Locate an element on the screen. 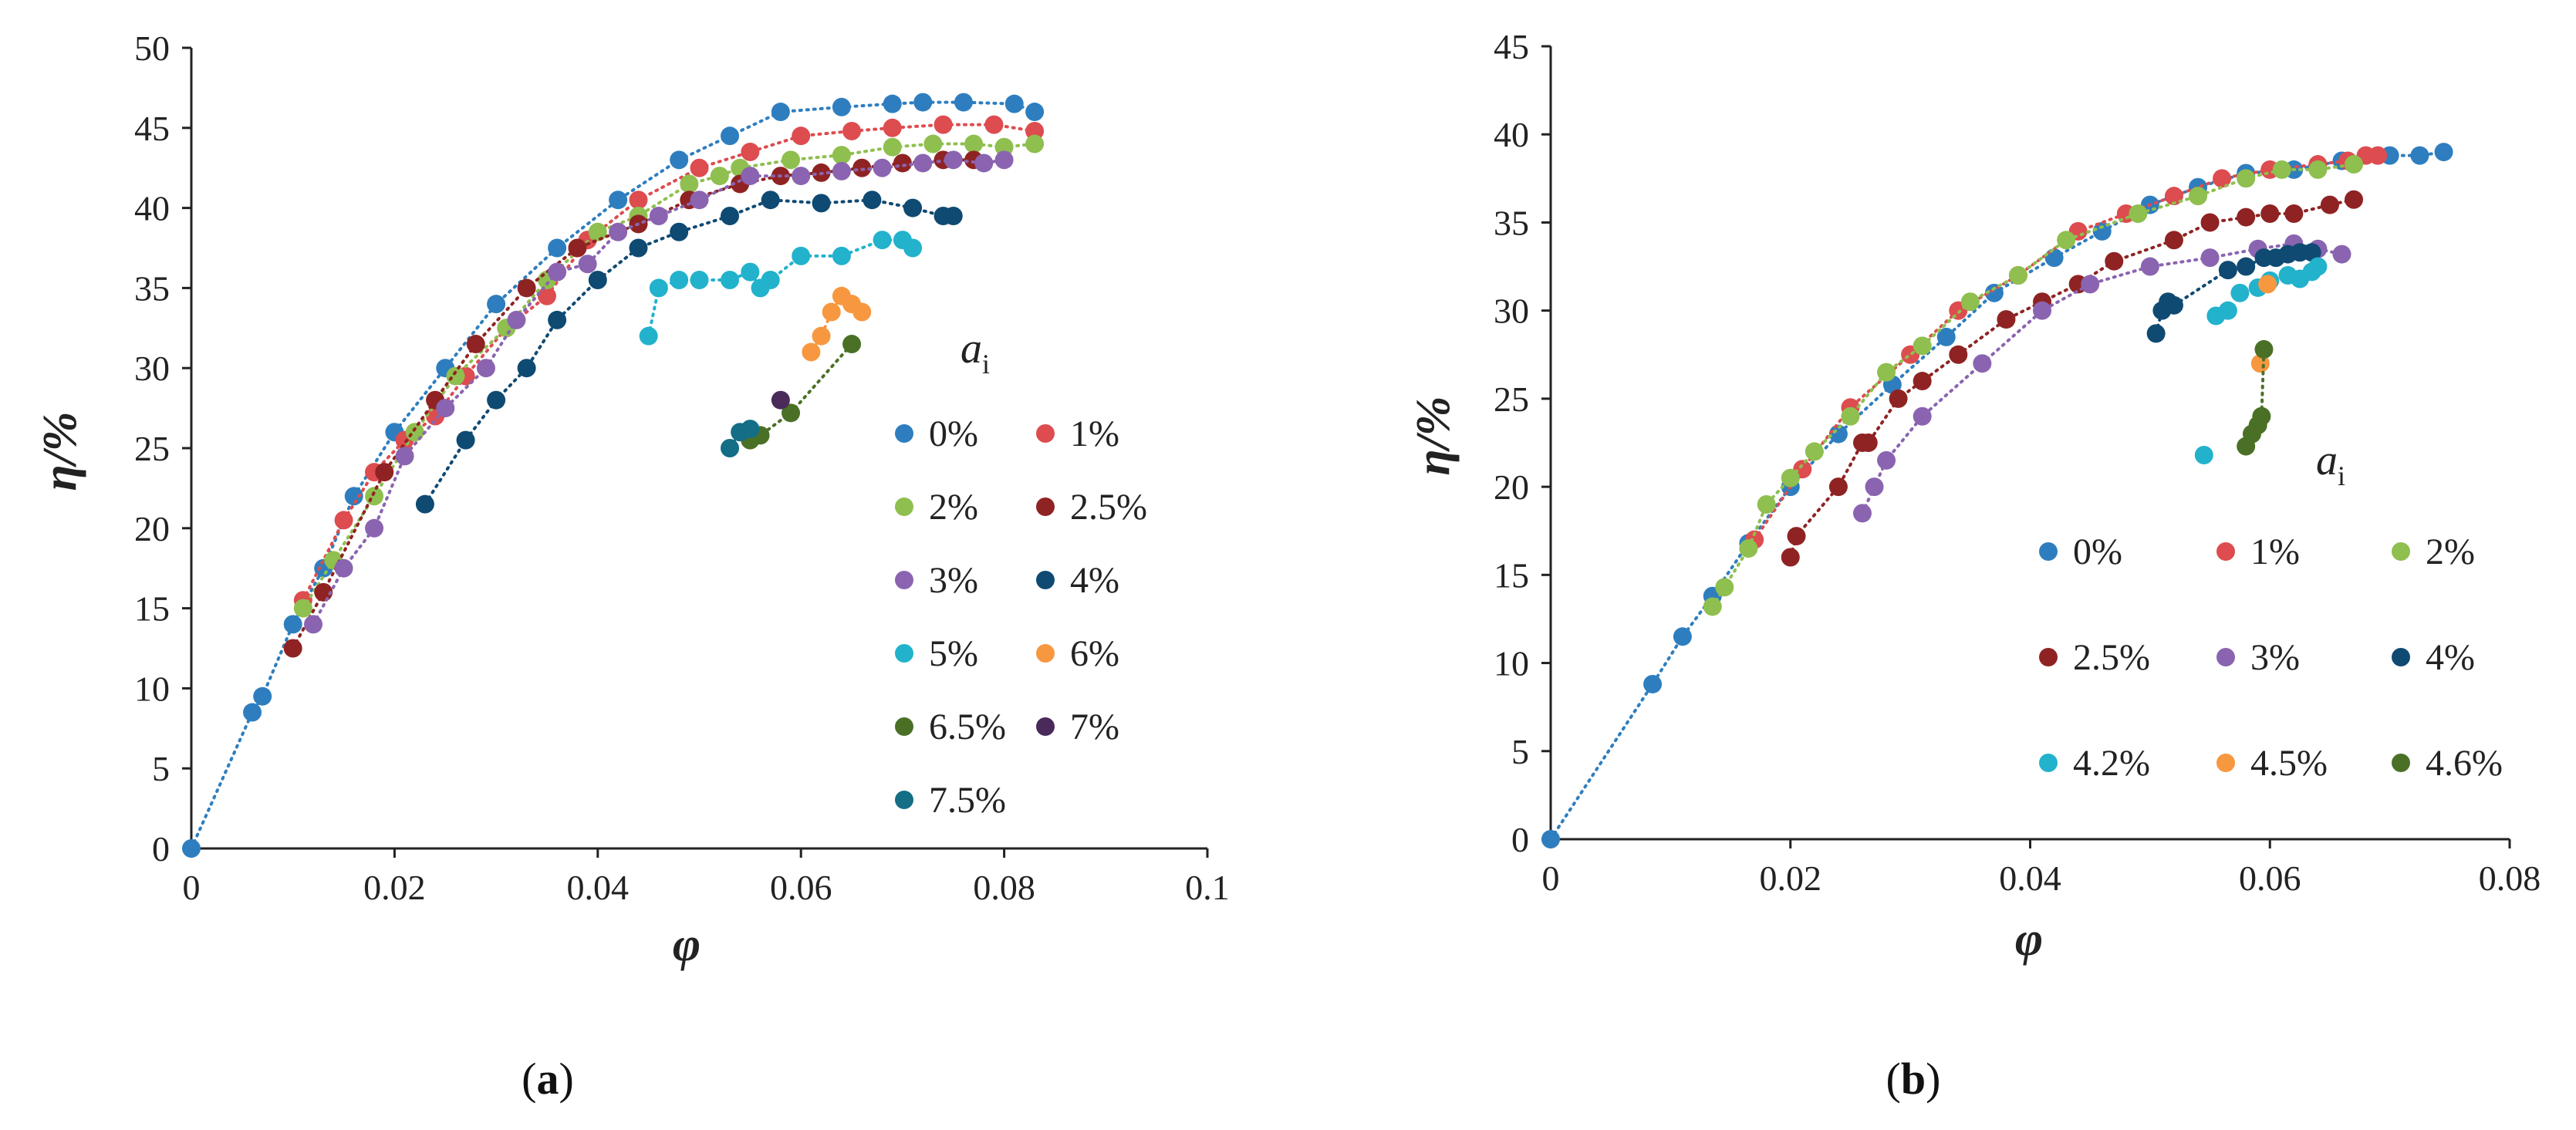  panel-a-point-7-5pct is located at coordinates (750, 429).